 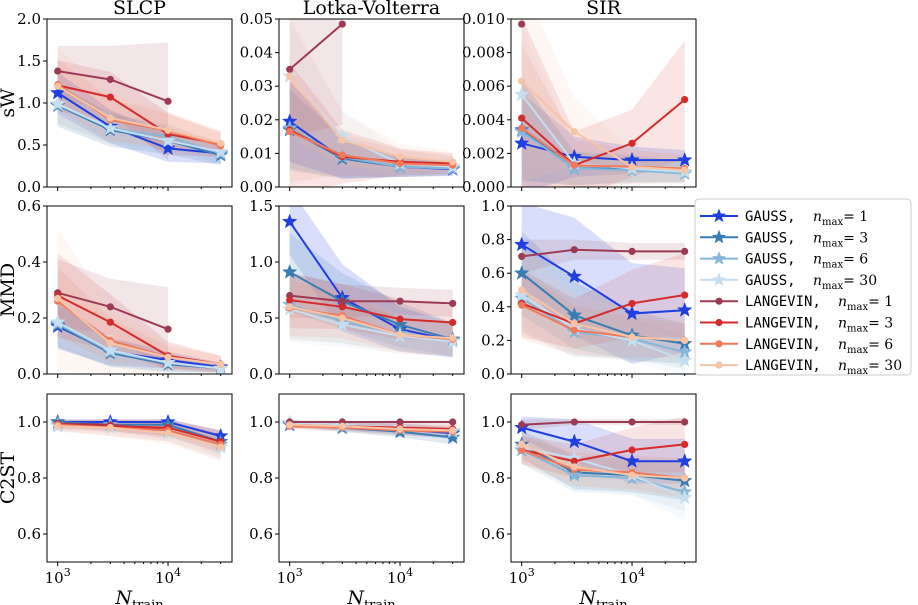 I want to click on legend-star-marker, so click(x=719, y=279).